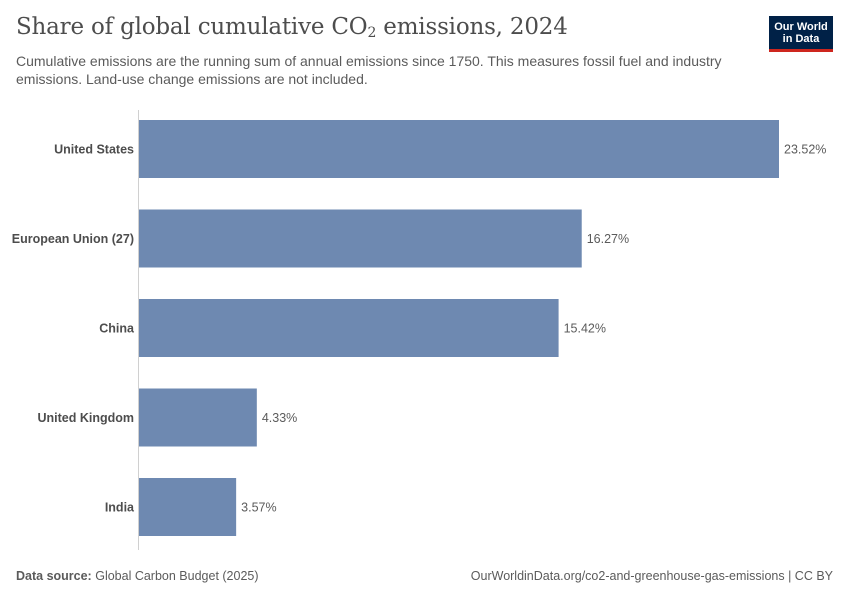 Image resolution: width=850 pixels, height=600 pixels. What do you see at coordinates (801, 27) in the screenshot?
I see `logo-line-1: Our World` at bounding box center [801, 27].